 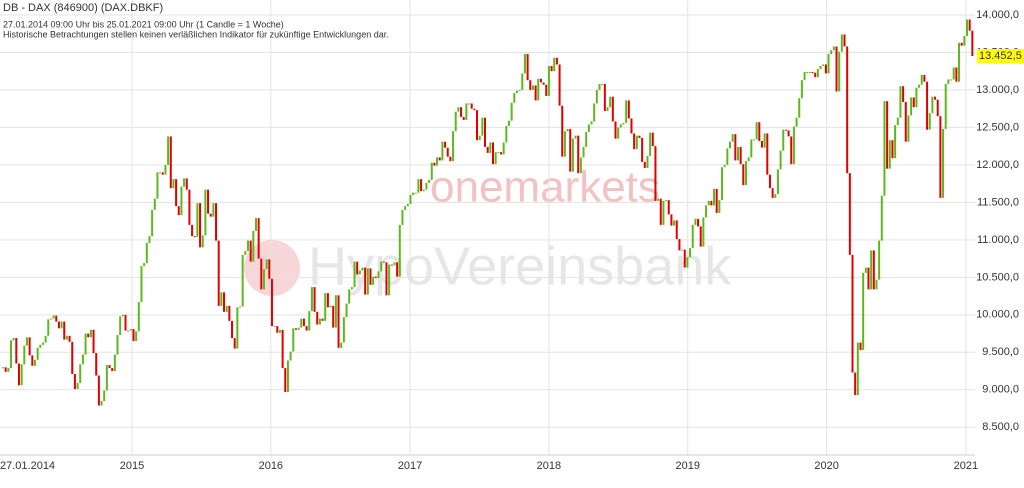 What do you see at coordinates (520, 266) in the screenshot?
I see `watermark: HypoVereinsbank` at bounding box center [520, 266].